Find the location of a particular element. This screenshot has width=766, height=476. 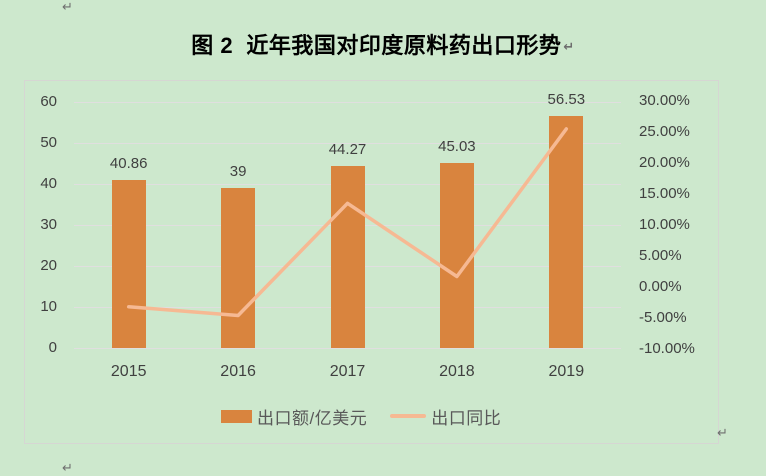

left-axis-tick: 20 is located at coordinates (48, 265).